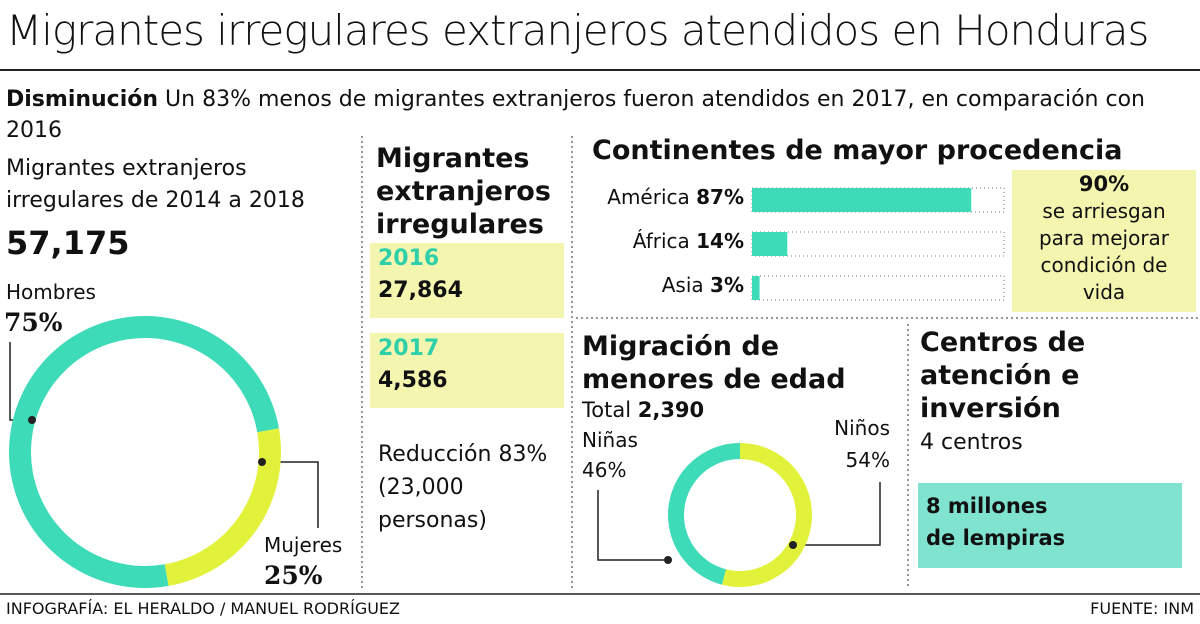 This screenshot has height=624, width=1200. I want to click on total-value: 2,390, so click(671, 410).